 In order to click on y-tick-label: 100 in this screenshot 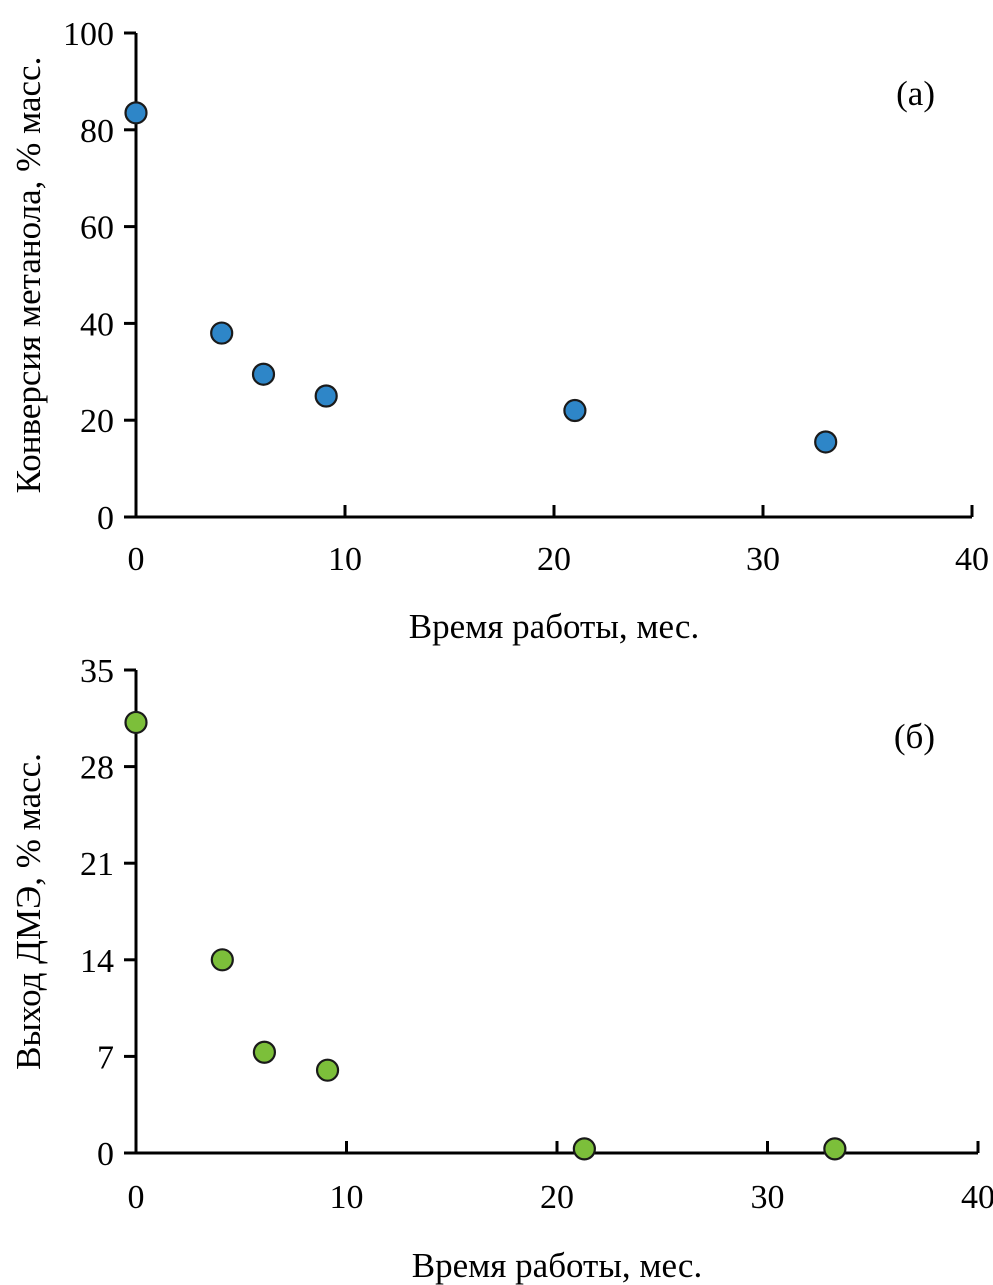, I will do `click(88, 34)`.